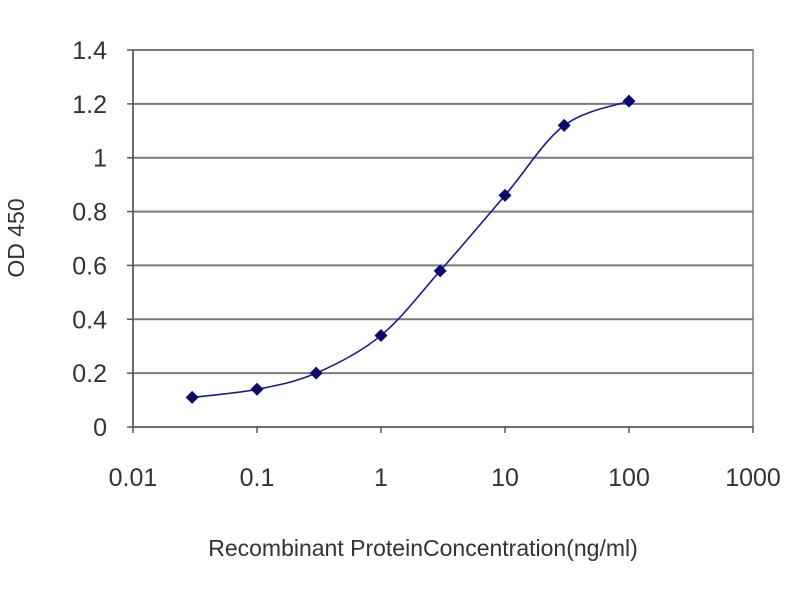  Describe the element at coordinates (423, 548) in the screenshot. I see `x-axis-title: Recombinant ProteinConcentration(ng/ml)` at that location.